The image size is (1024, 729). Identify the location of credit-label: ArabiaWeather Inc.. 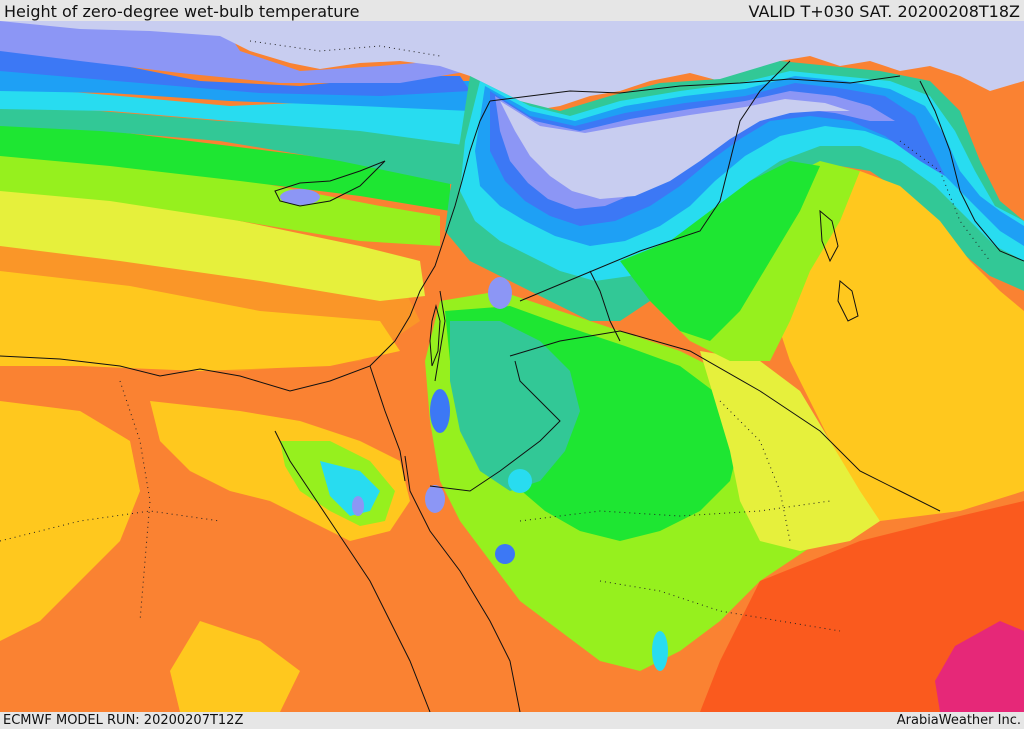
(958, 720).